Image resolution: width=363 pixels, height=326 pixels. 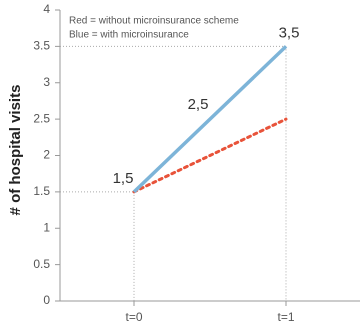 What do you see at coordinates (210, 155) in the screenshot?
I see `series-line` at bounding box center [210, 155].